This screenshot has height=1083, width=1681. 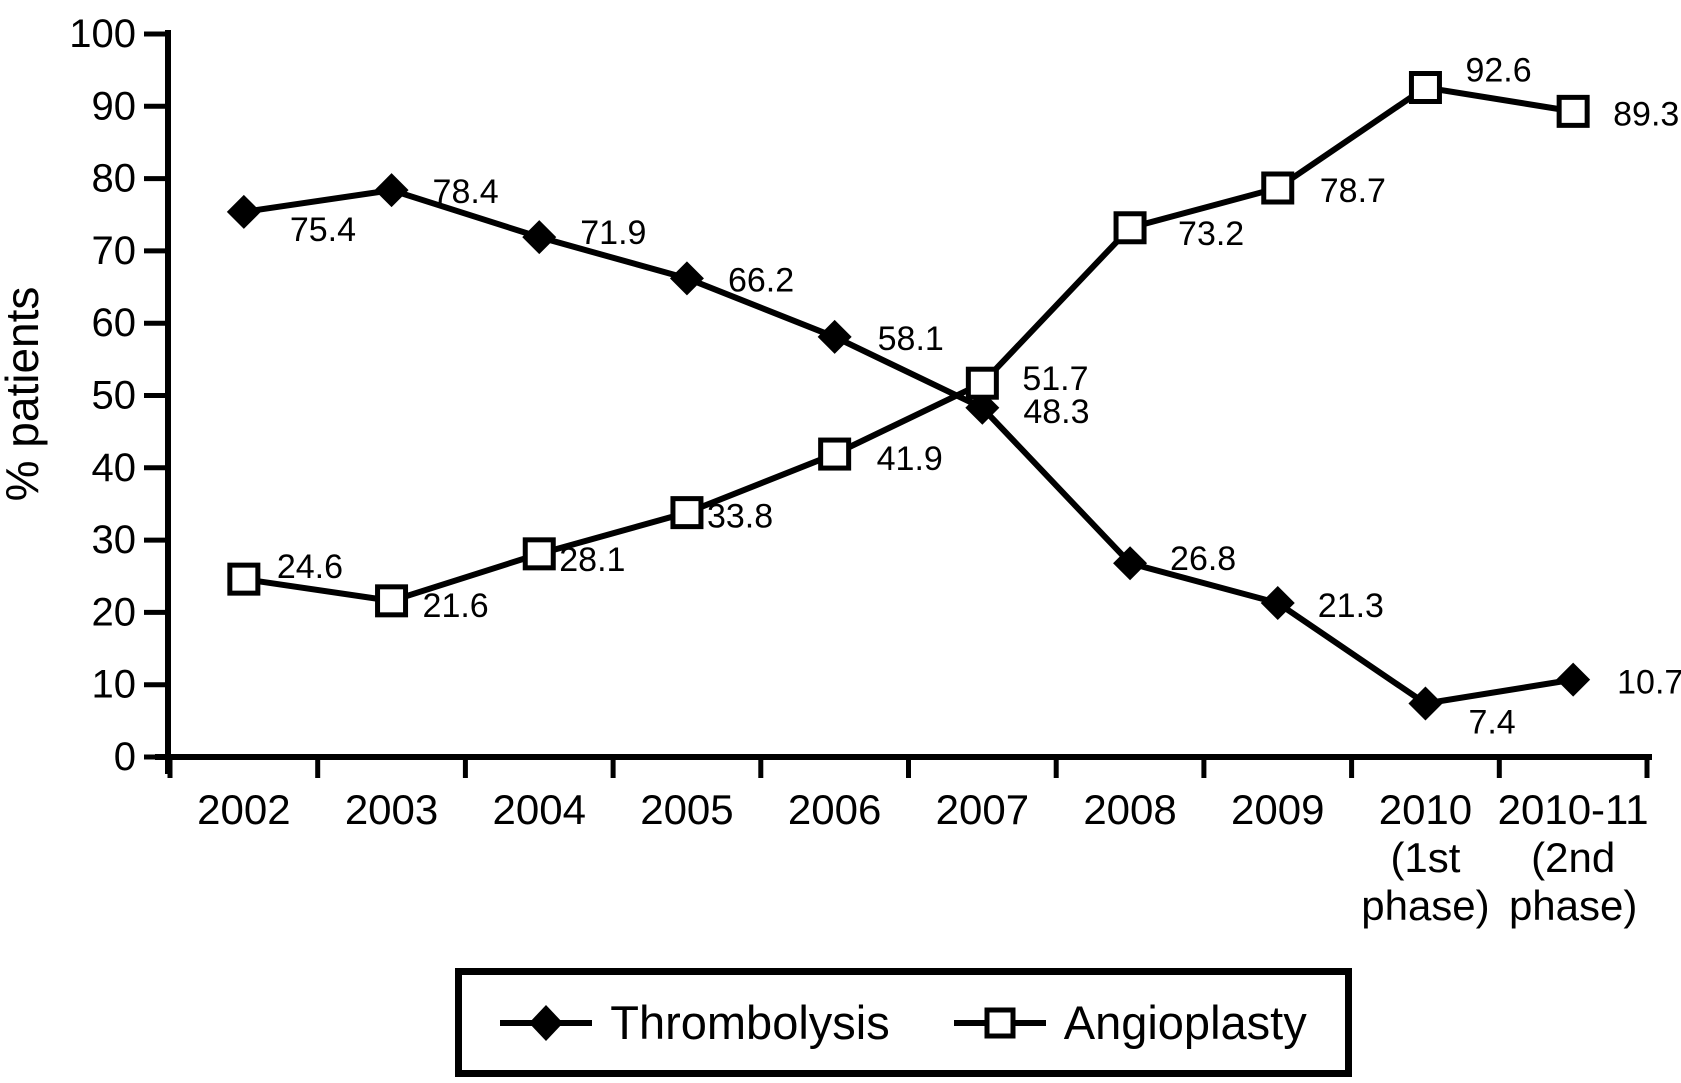 I want to click on x-tick-label: 2010-11, so click(x=1573, y=809).